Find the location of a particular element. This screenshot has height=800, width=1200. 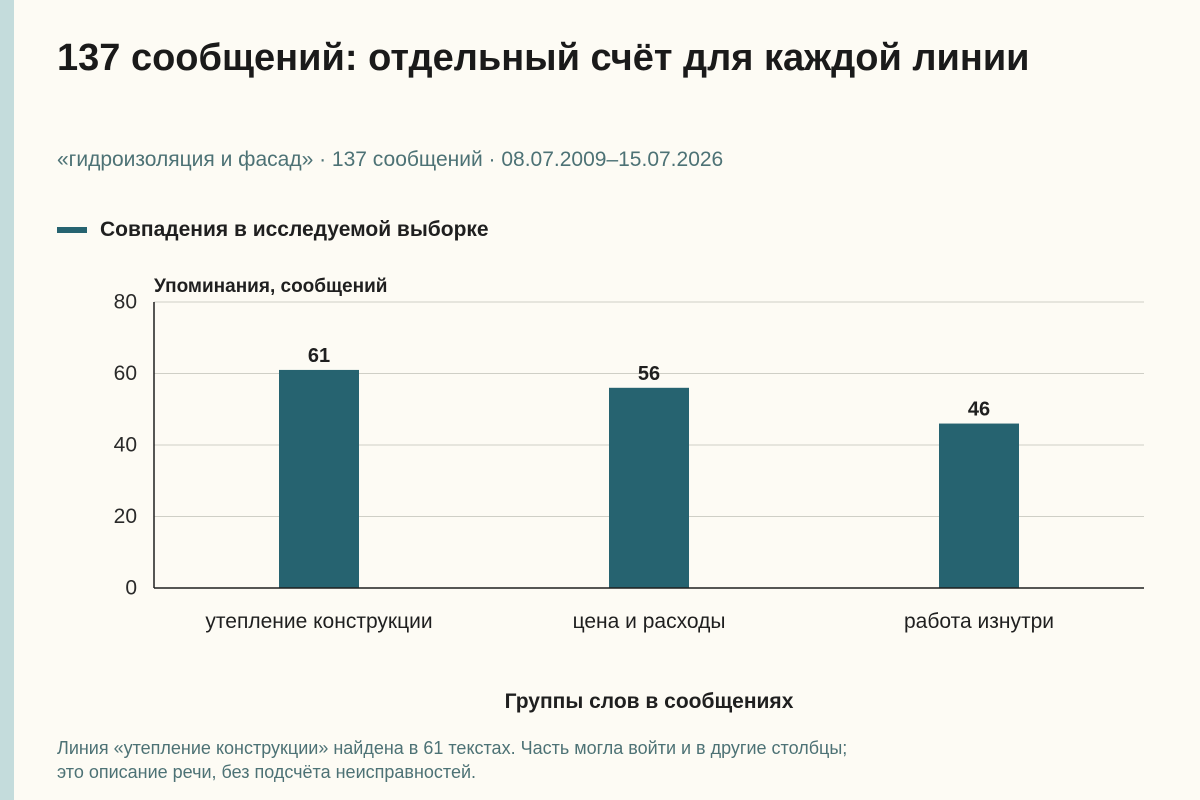

y-tick-label: 60 is located at coordinates (125, 373).